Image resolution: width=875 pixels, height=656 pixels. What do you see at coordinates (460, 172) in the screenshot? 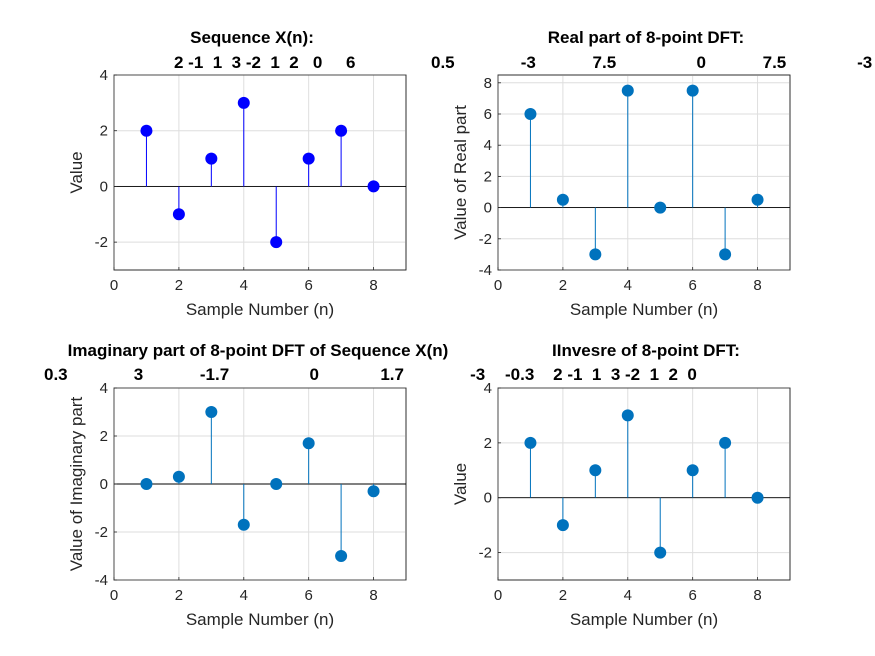
I see `y-axis-label: Value of Real part` at bounding box center [460, 172].